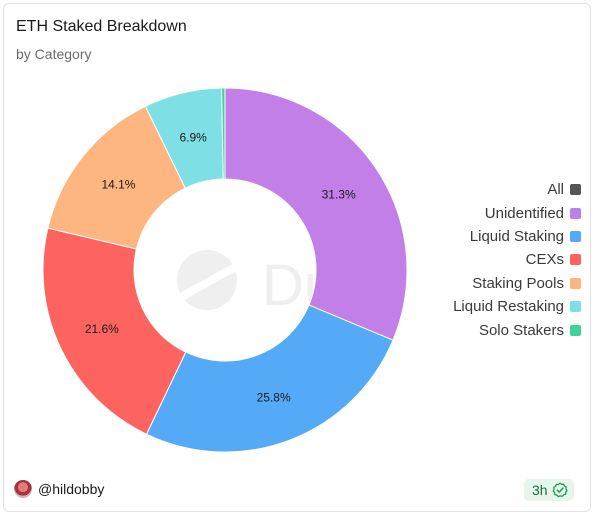 This screenshot has width=596, height=517. I want to click on legend-item-liquid-staking: Liquid Staking, so click(525, 236).